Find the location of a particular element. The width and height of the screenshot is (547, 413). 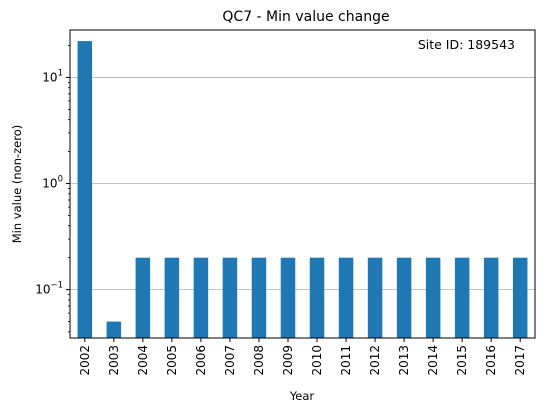

bar-2004 is located at coordinates (143, 297).